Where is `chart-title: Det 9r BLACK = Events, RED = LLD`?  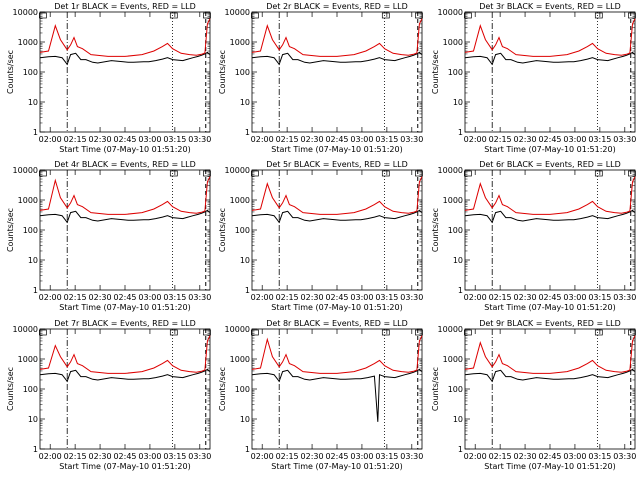
chart-title: Det 9r BLACK = Events, RED = LLD is located at coordinates (550, 323).